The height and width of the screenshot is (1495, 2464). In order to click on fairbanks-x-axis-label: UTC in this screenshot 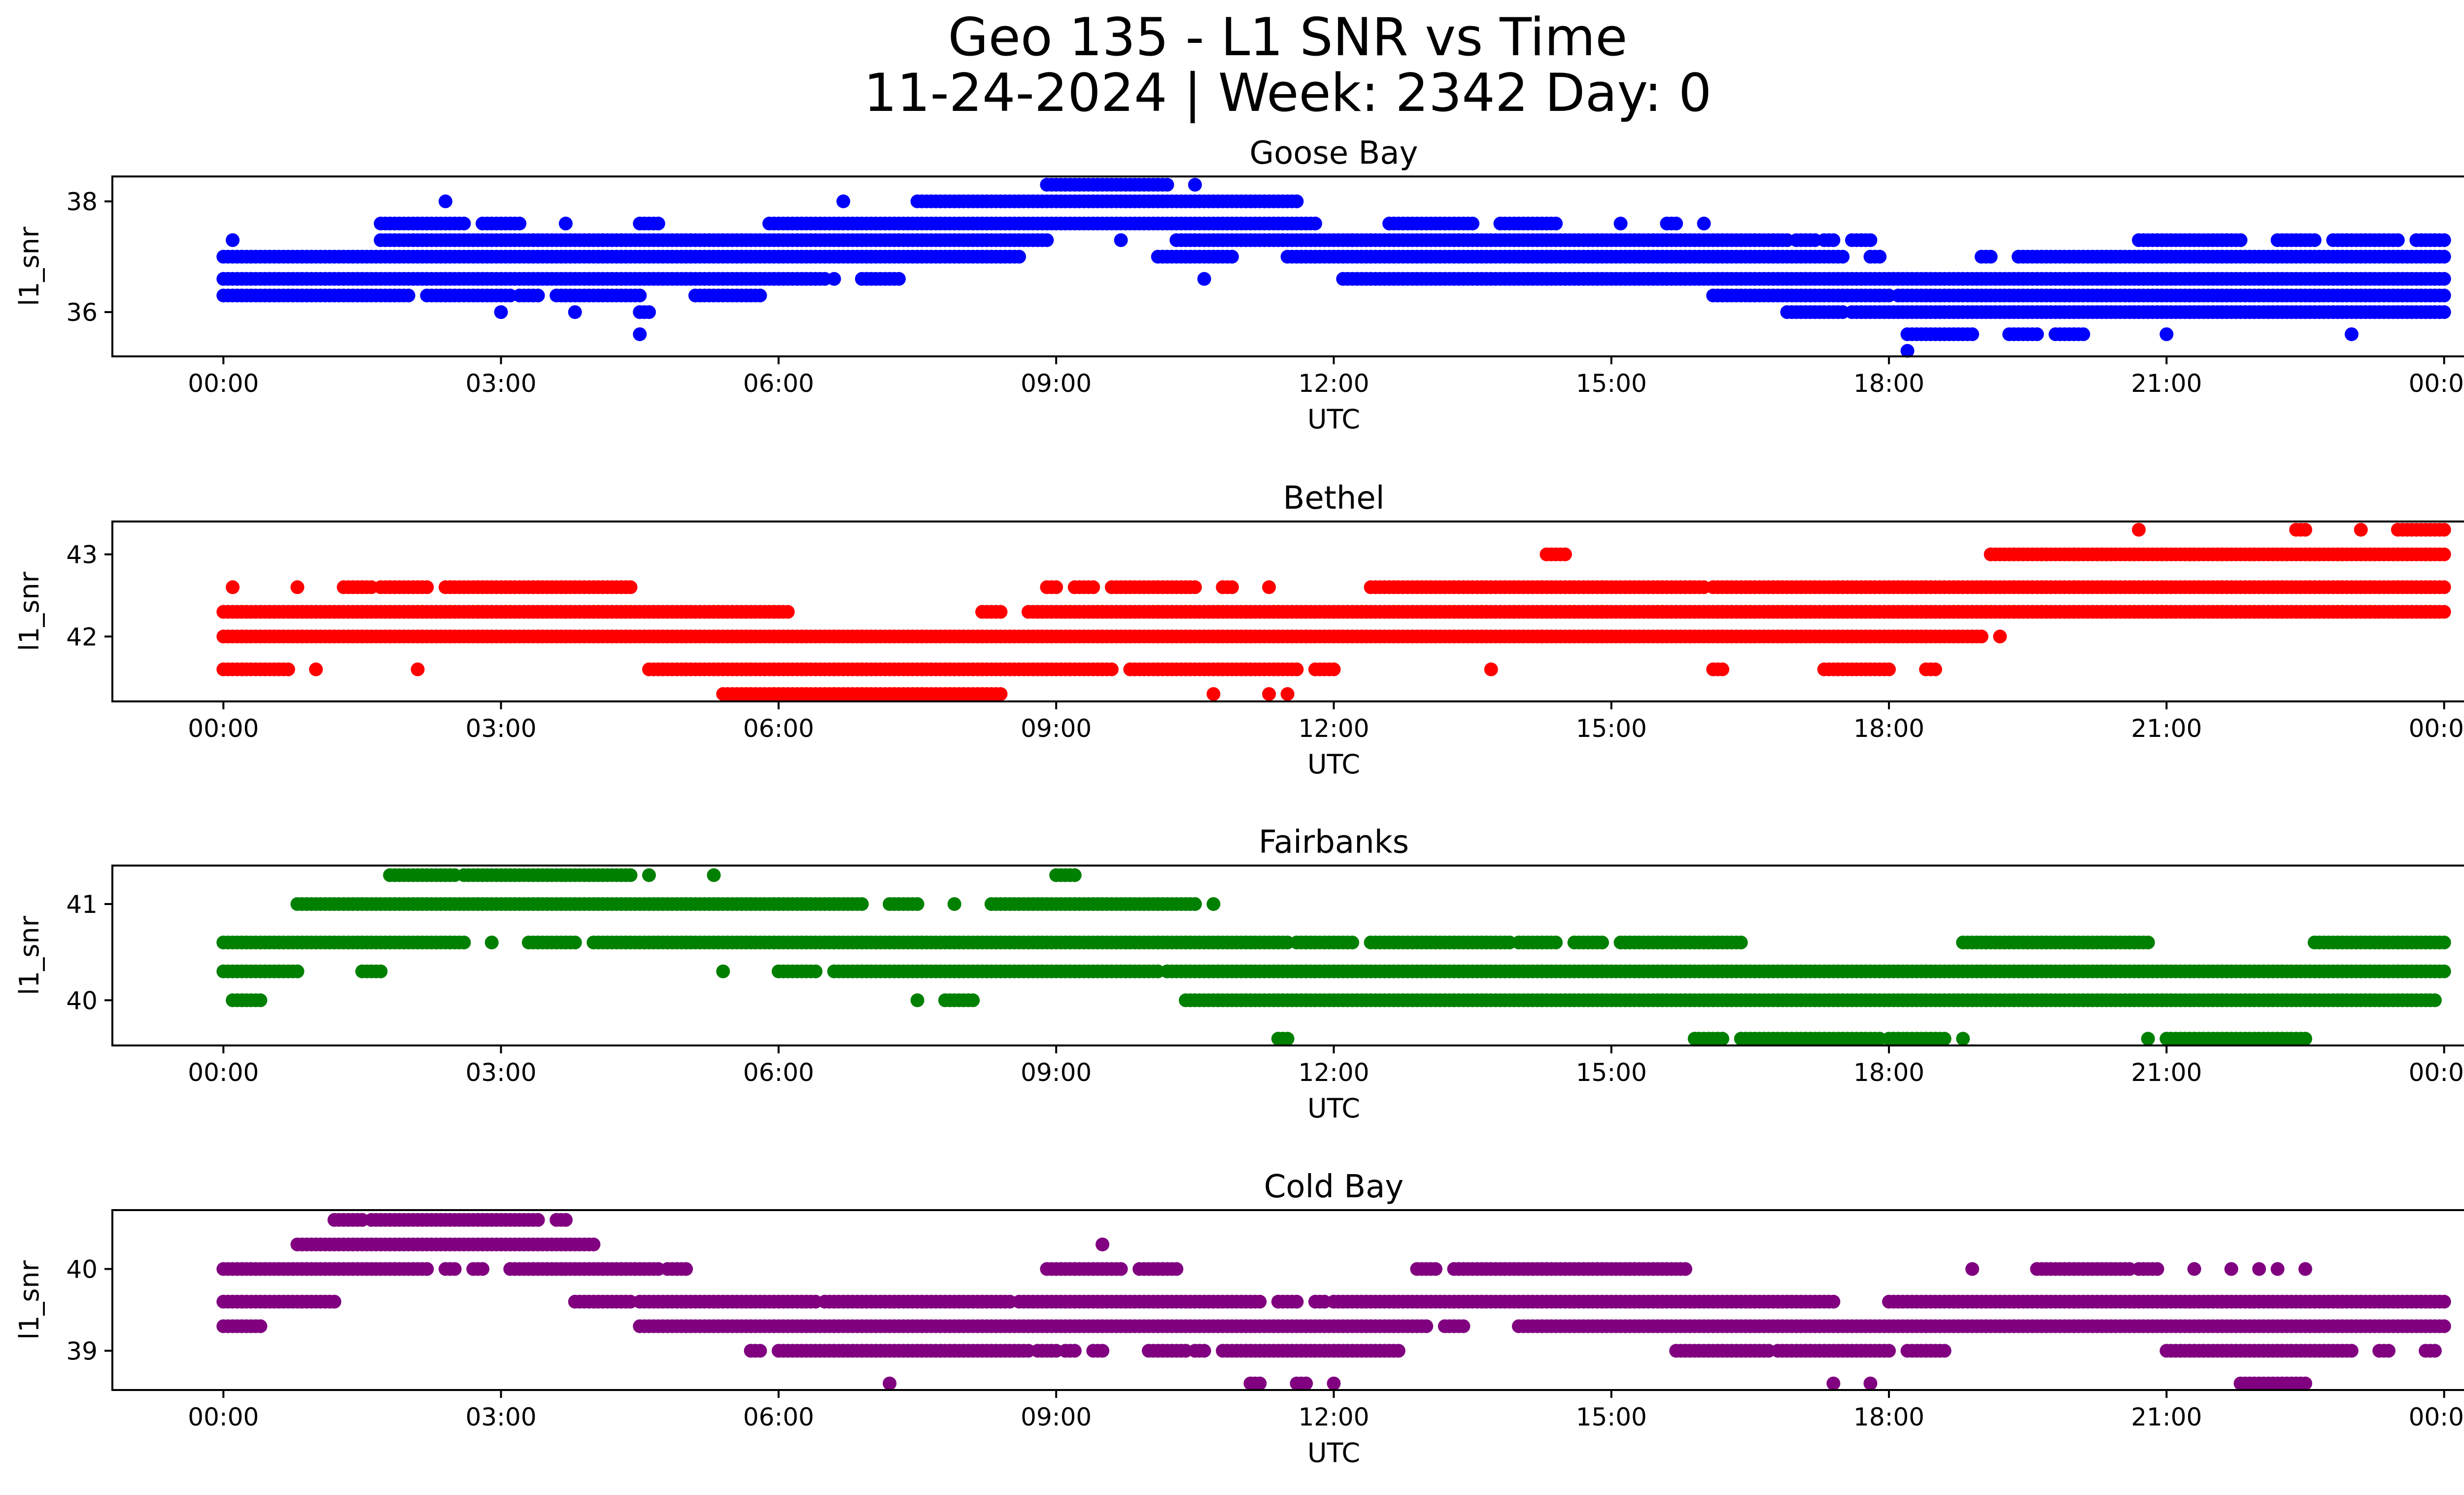, I will do `click(1333, 1108)`.